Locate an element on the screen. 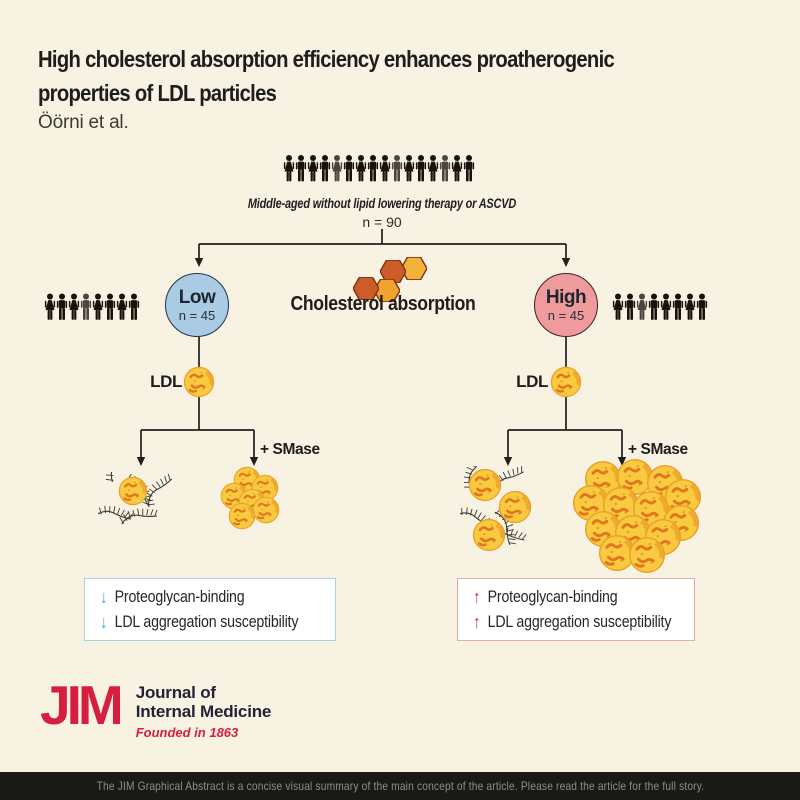 The height and width of the screenshot is (800, 800). journal-name-line-2: Internal Medicine is located at coordinates (203, 711).